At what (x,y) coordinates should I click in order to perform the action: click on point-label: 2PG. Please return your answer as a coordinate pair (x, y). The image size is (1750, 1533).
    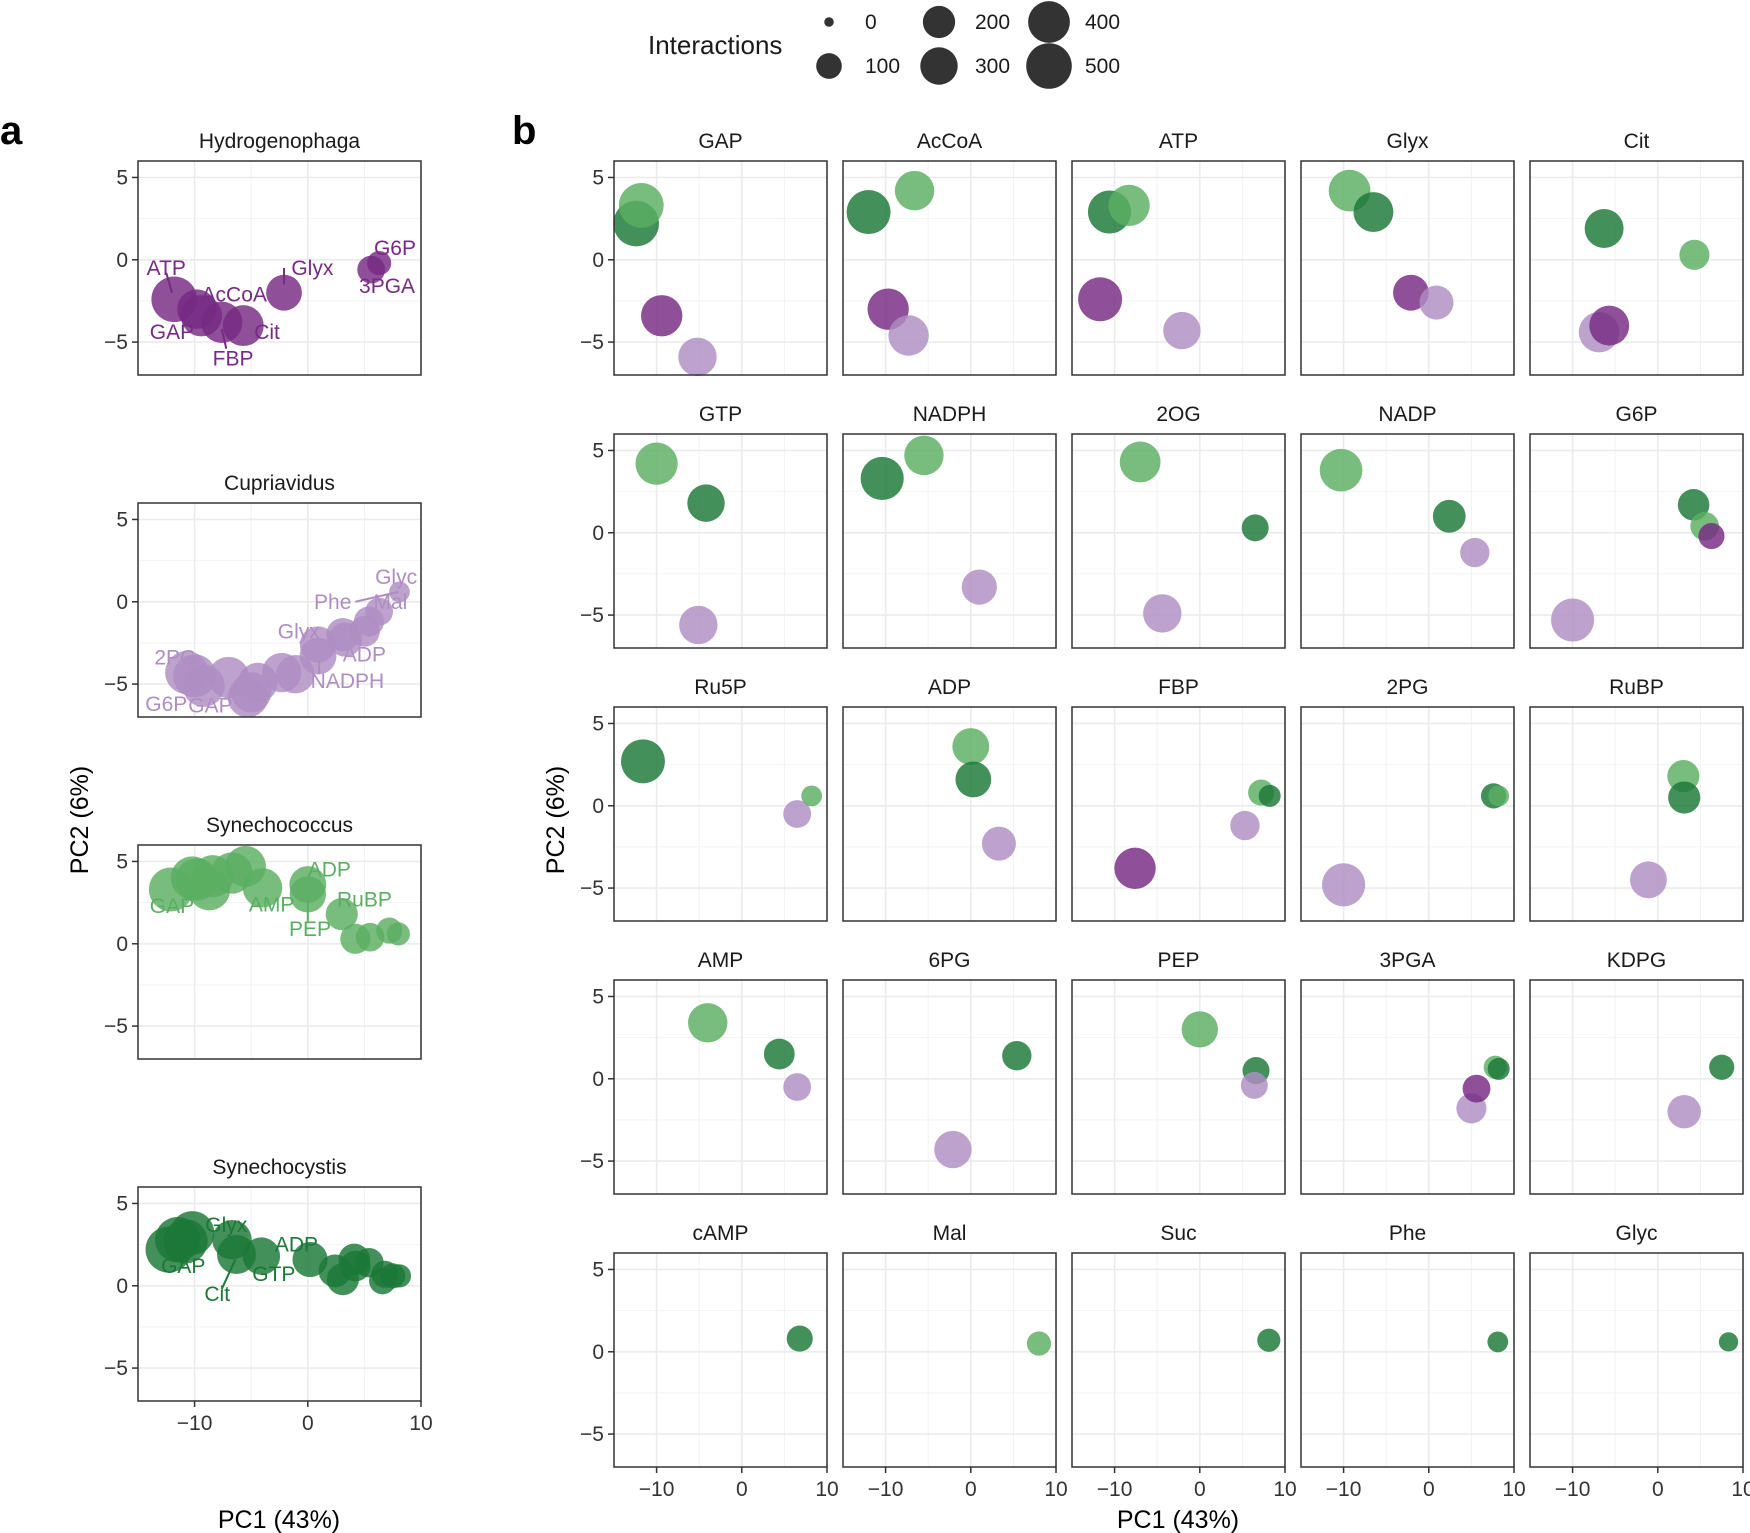
    Looking at the image, I should click on (175, 658).